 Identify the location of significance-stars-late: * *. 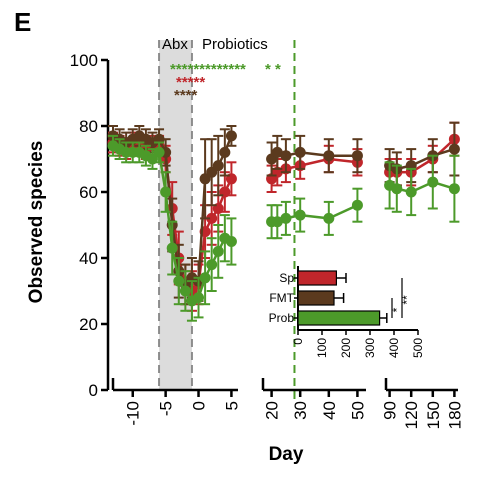
(273, 69).